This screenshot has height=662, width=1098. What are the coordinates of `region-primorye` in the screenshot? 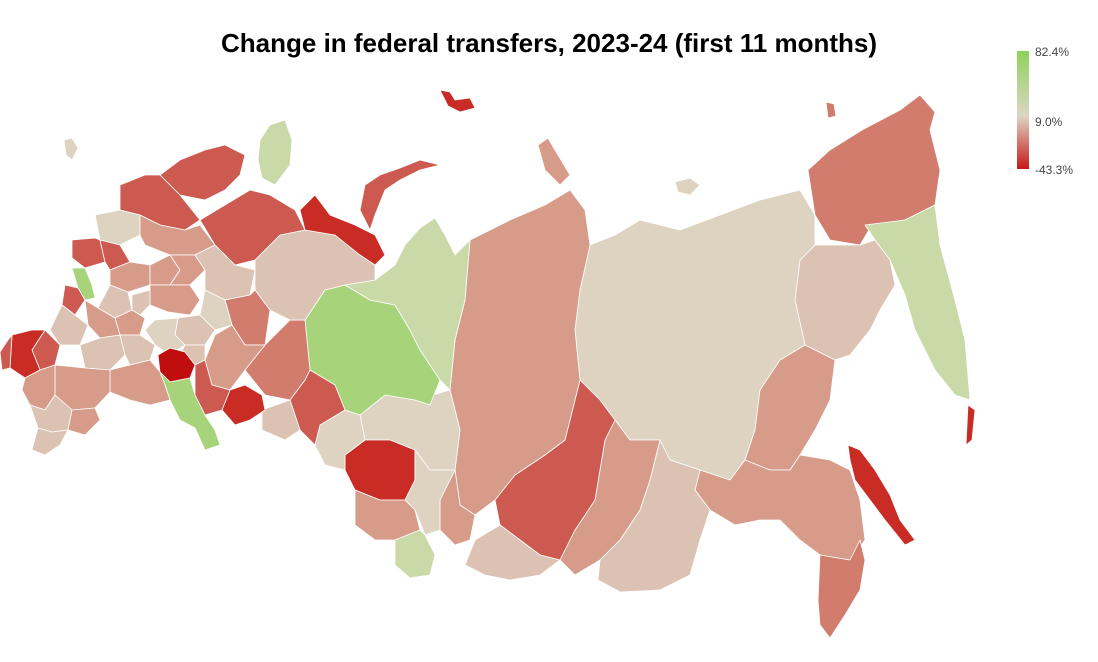 It's located at (841, 589).